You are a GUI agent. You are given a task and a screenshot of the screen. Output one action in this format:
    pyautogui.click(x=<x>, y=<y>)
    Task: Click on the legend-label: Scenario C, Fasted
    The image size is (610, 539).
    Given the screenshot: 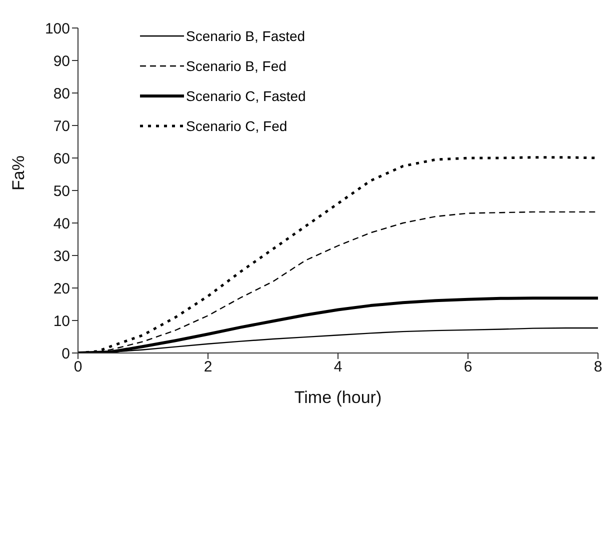 What is the action you would take?
    pyautogui.click(x=246, y=96)
    